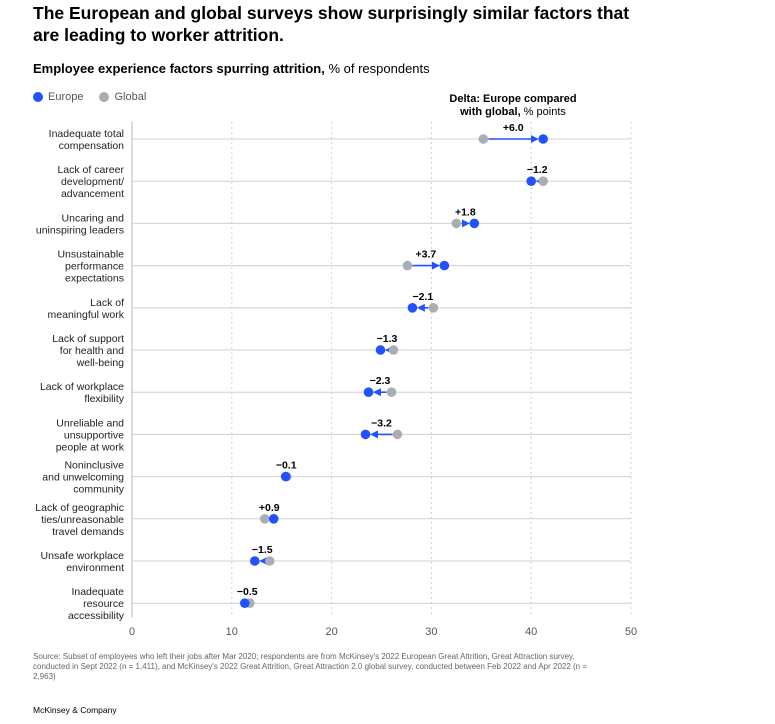  What do you see at coordinates (423, 297) in the screenshot?
I see `delta-label: −2.1` at bounding box center [423, 297].